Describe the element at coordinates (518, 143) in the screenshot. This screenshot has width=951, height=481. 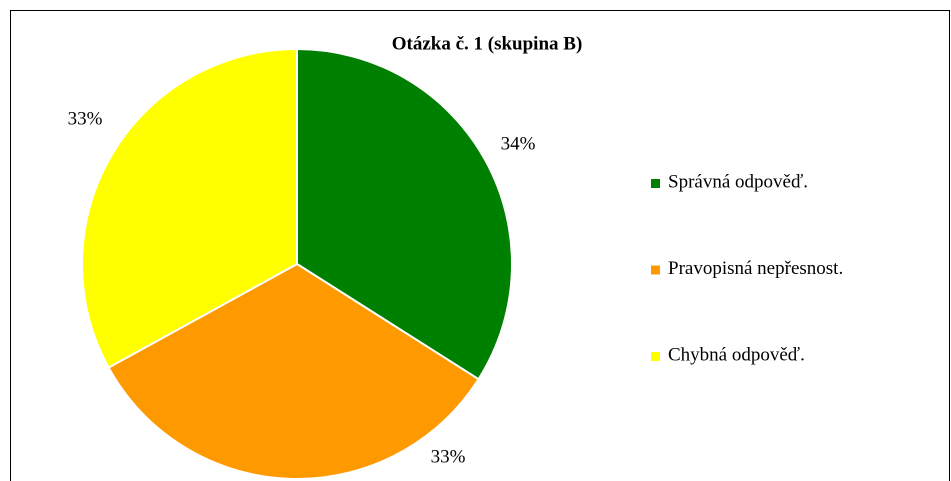
I see `data-label: 34%` at that location.